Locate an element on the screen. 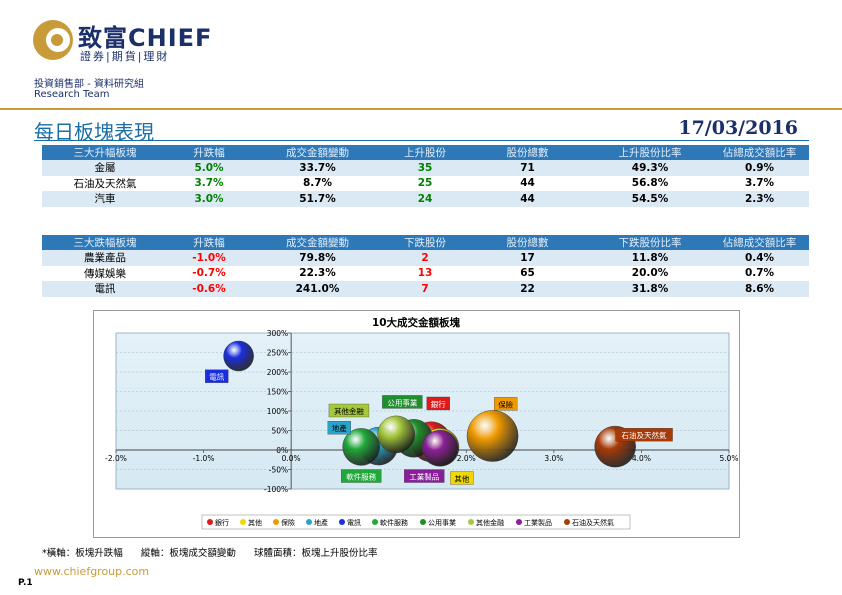 This screenshot has height=595, width=842. legend-label: 公用事業 is located at coordinates (442, 522).